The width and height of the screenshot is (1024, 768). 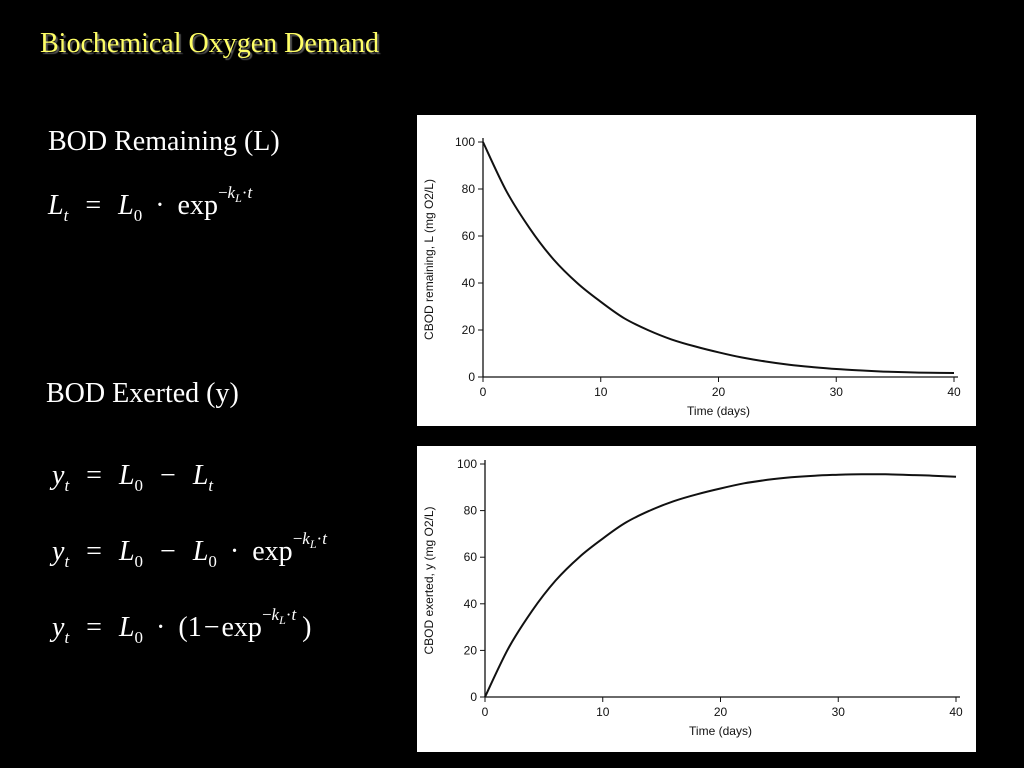 I want to click on chart0-y-tick-label: 0, so click(x=471, y=377).